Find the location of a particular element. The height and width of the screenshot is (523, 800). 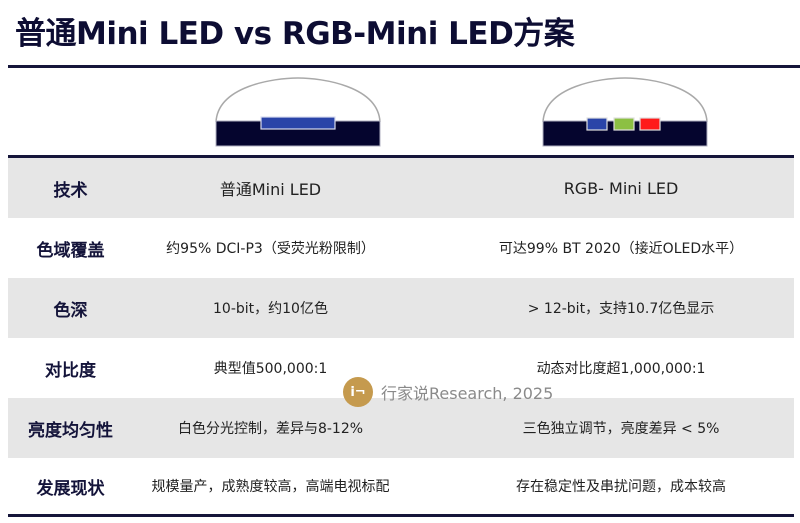

header-label: 技术 is located at coordinates (70, 190).